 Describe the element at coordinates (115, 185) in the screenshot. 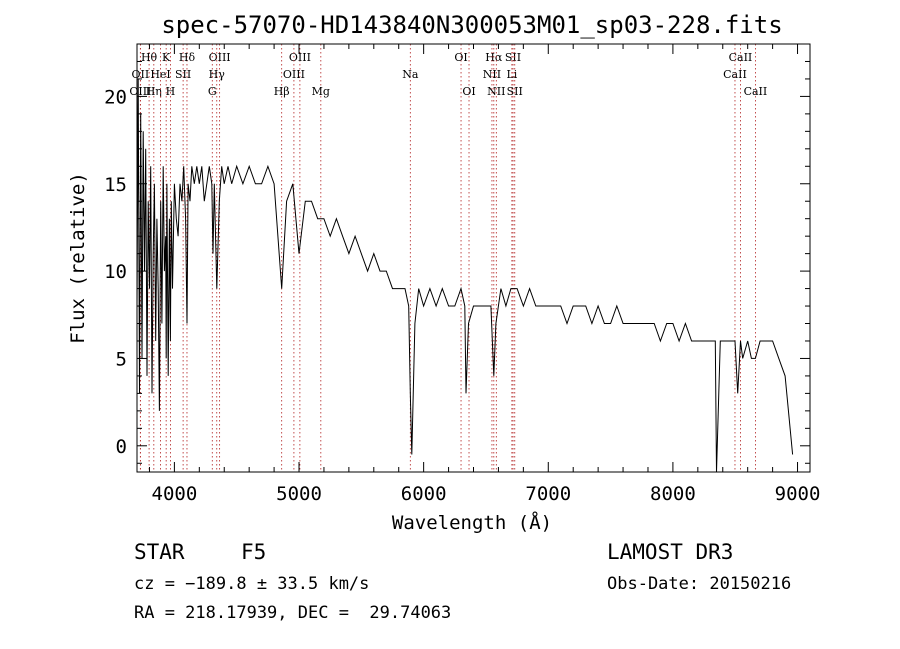

I see `y-tick-label: 15` at that location.